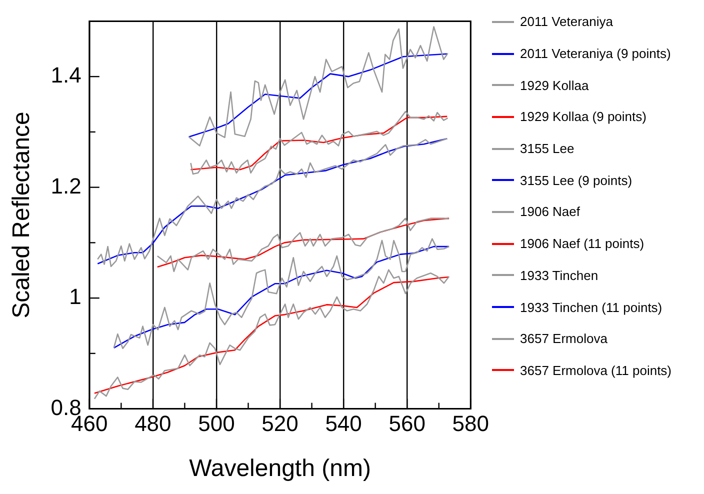 Image resolution: width=704 pixels, height=494 pixels. Describe the element at coordinates (559, 275) in the screenshot. I see `legend-label: 1933 Tinchen` at that location.